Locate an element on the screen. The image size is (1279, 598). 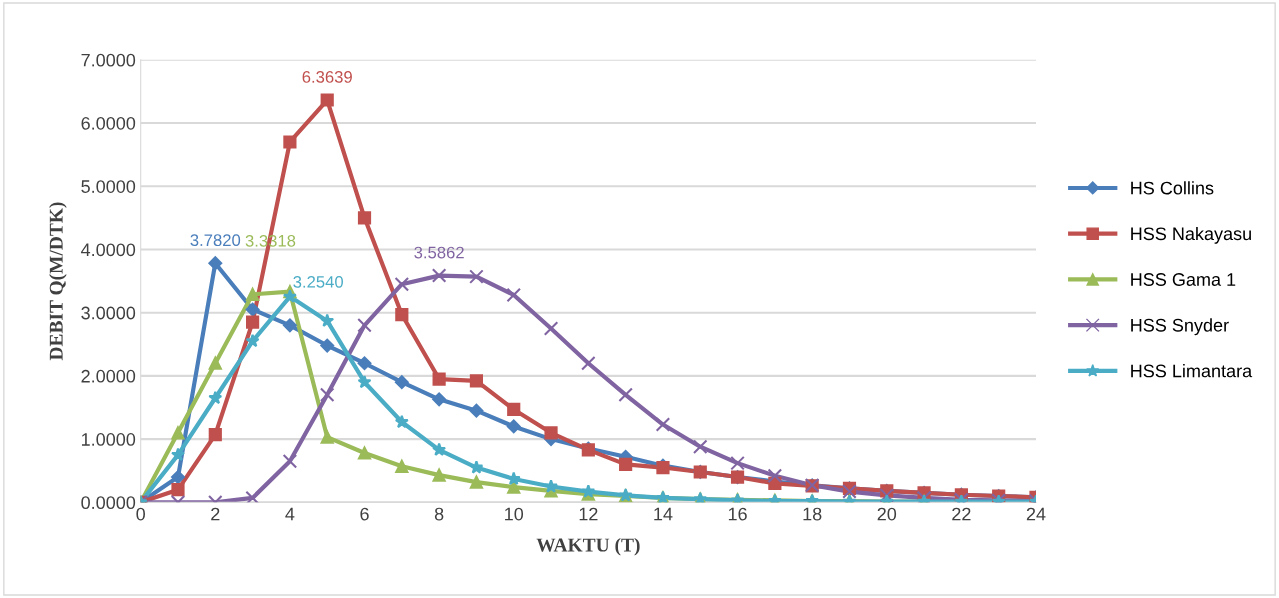
x-tick-label: 14 is located at coordinates (663, 514).